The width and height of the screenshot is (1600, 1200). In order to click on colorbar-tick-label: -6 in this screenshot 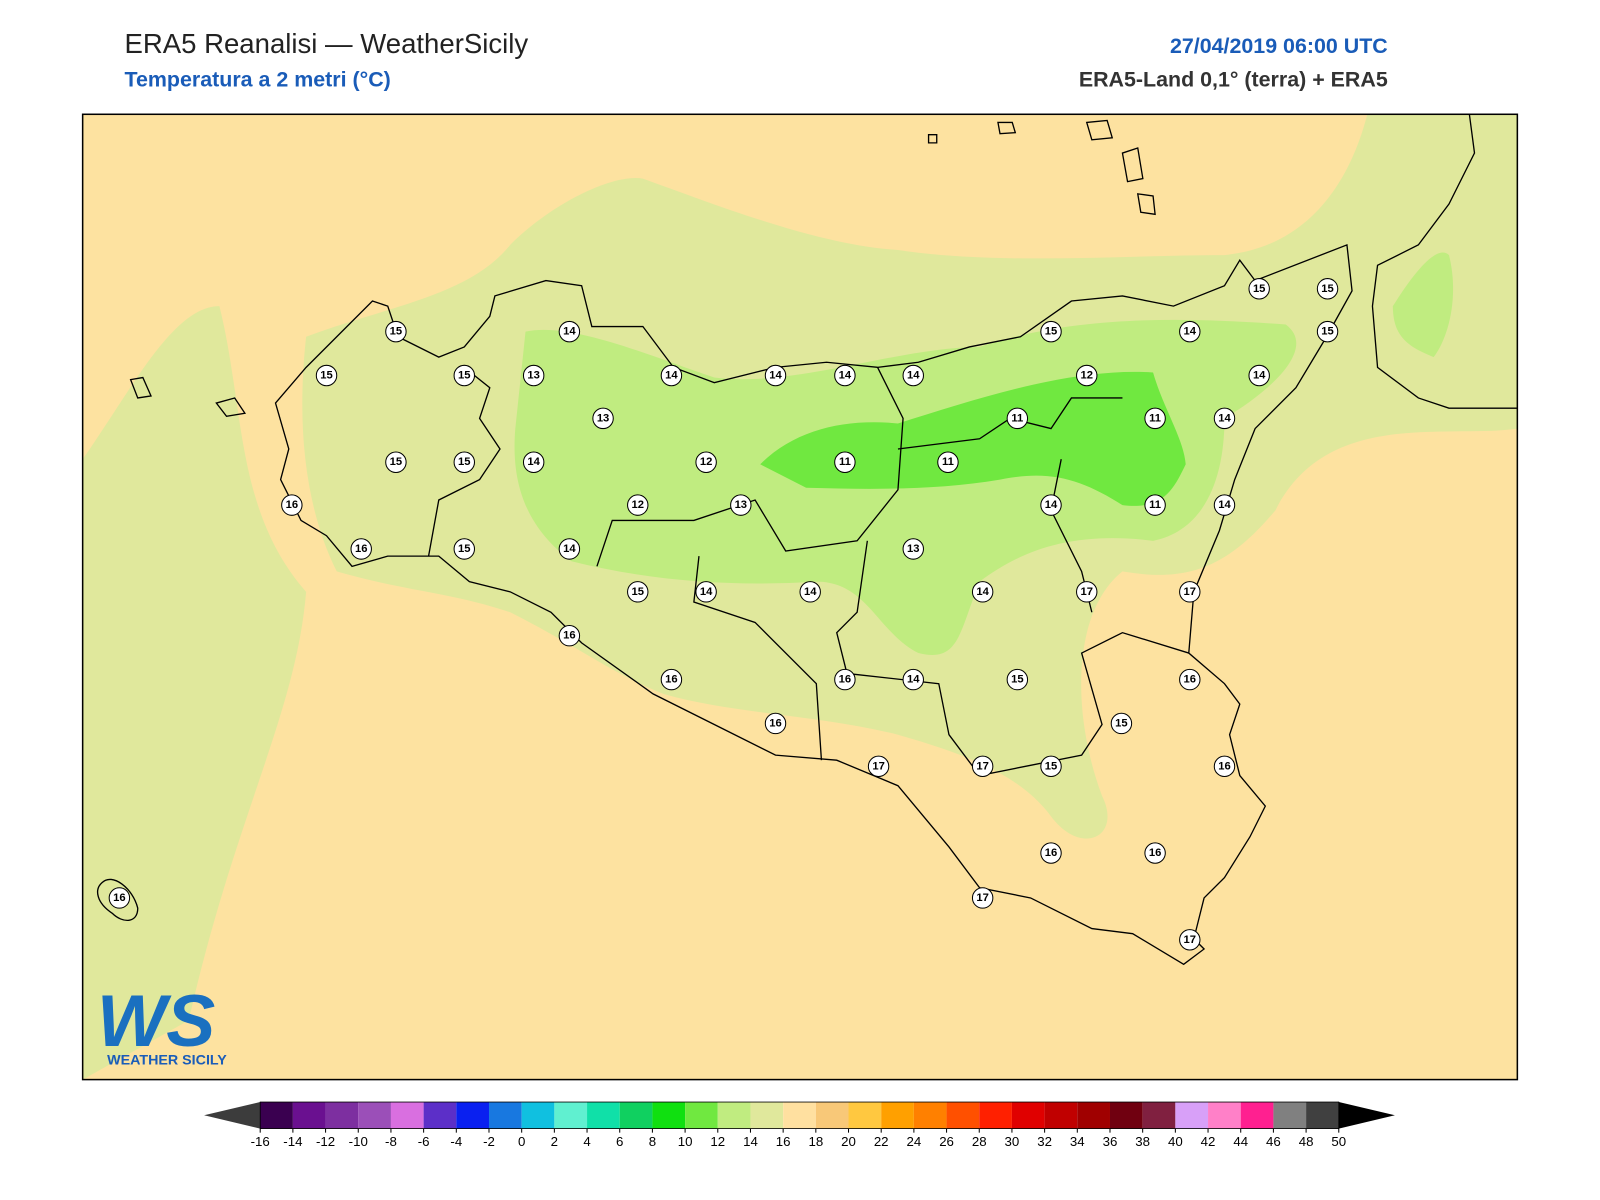, I will do `click(424, 1141)`.